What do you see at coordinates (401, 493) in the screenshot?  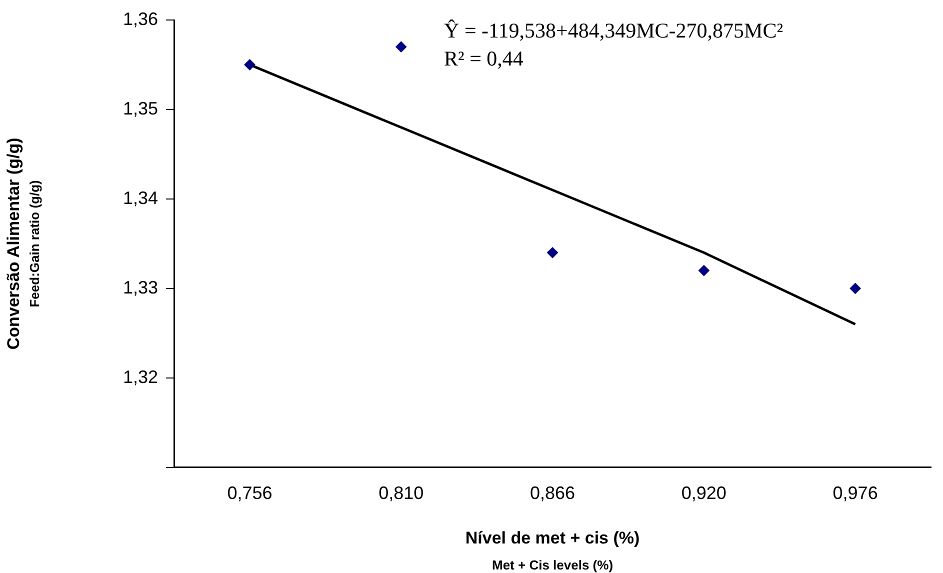 I see `x-tick-label: 0,810` at bounding box center [401, 493].